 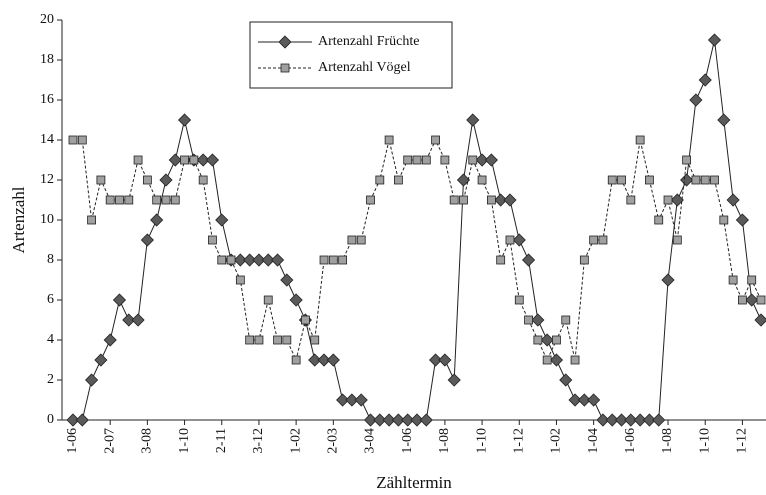 I want to click on y-tick-label: 6, so click(x=50, y=299).